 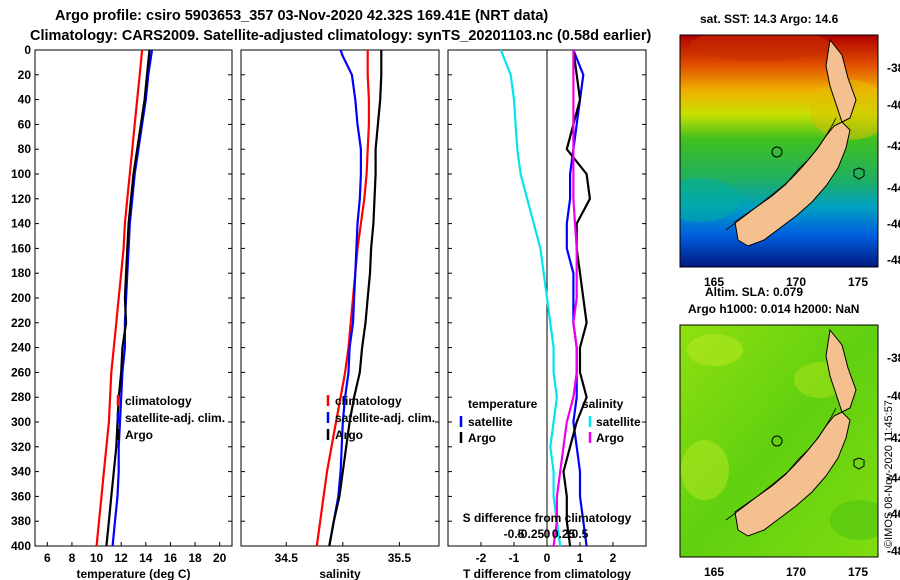 What do you see at coordinates (530, 298) in the screenshot?
I see `diff-series-cyan` at bounding box center [530, 298].